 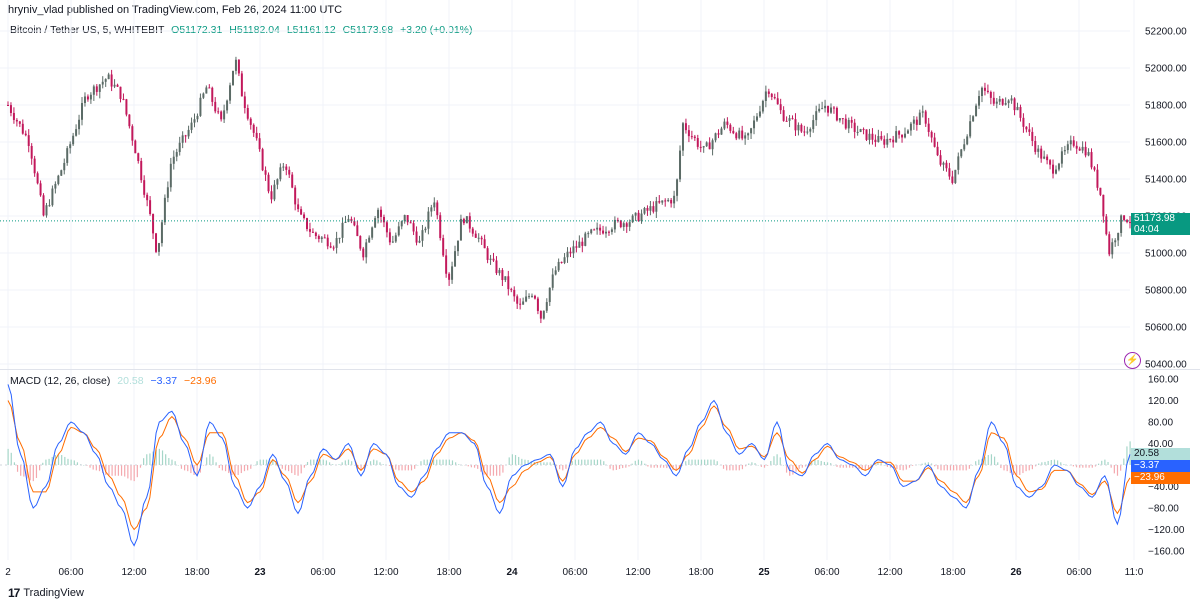 I want to click on symbol-name: Bitcoin / Tether US, 5, WHITEBIT, so click(x=87, y=30).